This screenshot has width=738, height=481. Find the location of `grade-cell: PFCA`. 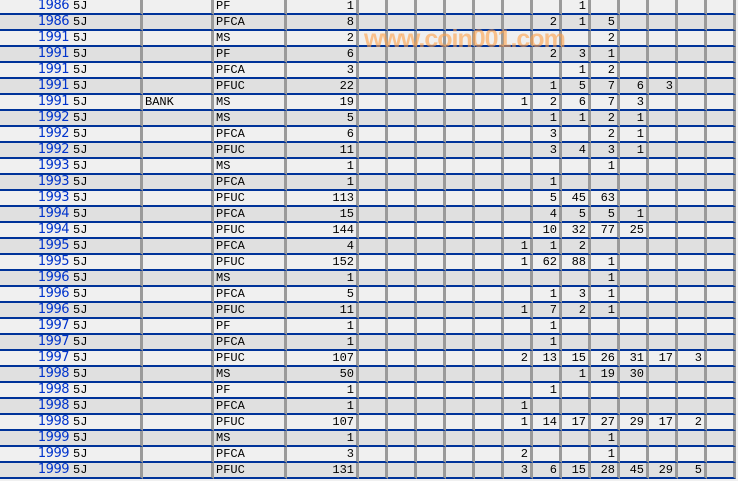

grade-cell: PFCA is located at coordinates (250, 23).